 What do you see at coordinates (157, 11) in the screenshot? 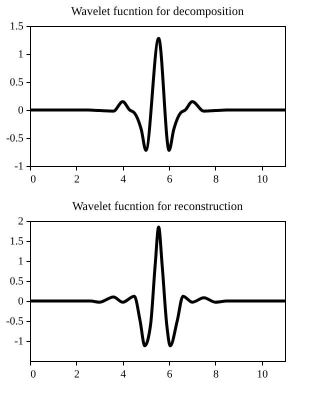
I see `chart-title: Wavelet fucntion for decomposition` at bounding box center [157, 11].